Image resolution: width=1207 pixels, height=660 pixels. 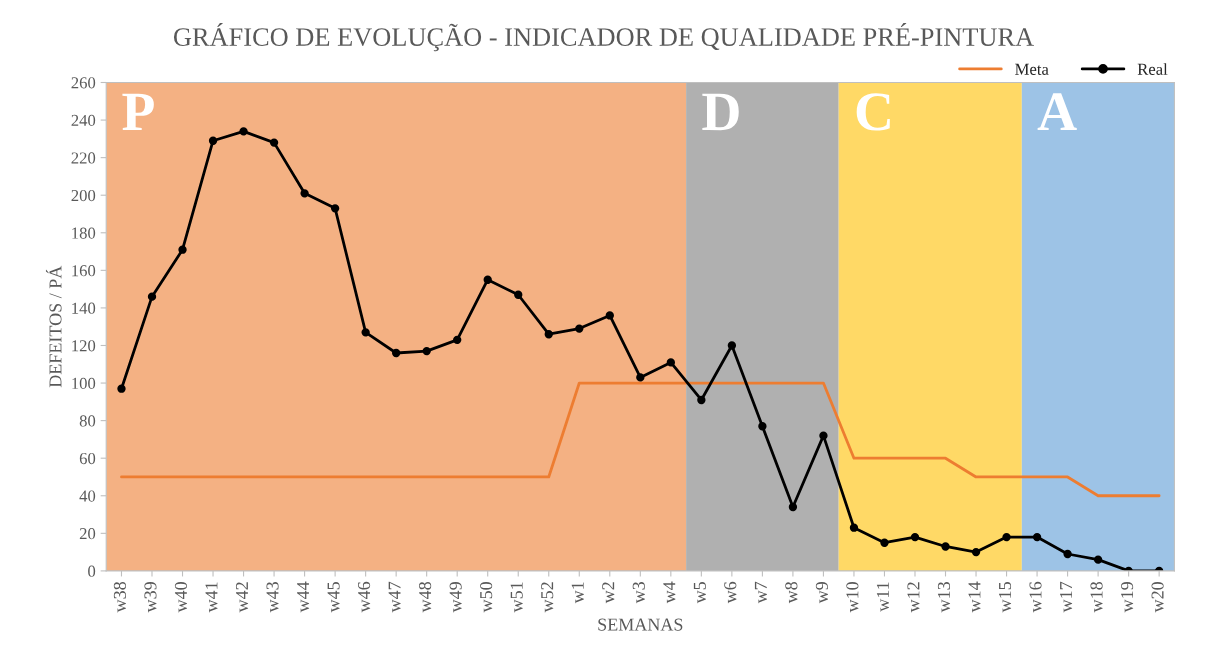 What do you see at coordinates (699, 593) in the screenshot?
I see `x-tick-label: w5` at bounding box center [699, 593].